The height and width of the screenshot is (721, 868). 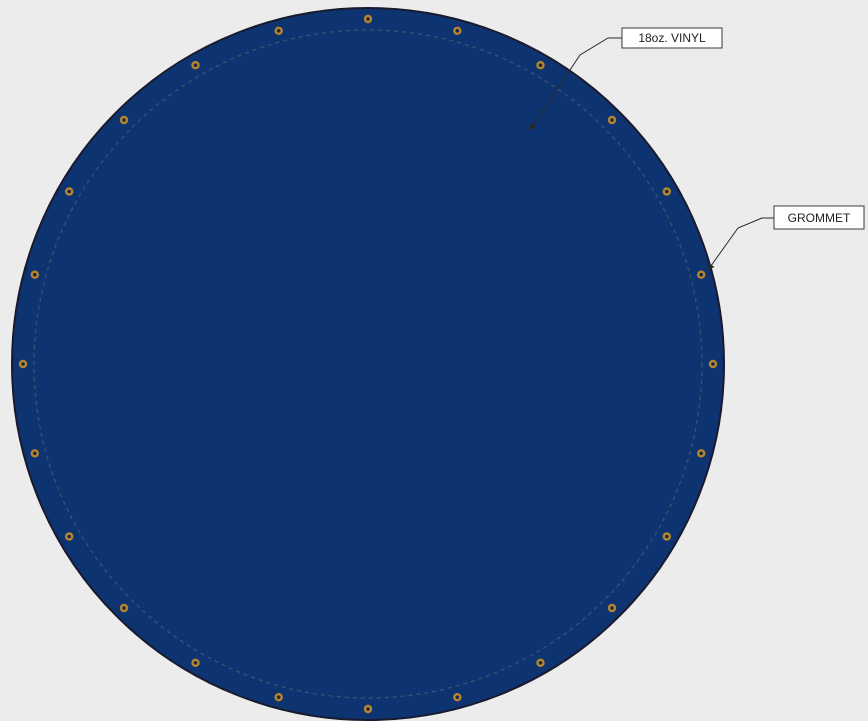 I want to click on vinyl-callout-label: 18oz. VINYL, so click(x=672, y=38).